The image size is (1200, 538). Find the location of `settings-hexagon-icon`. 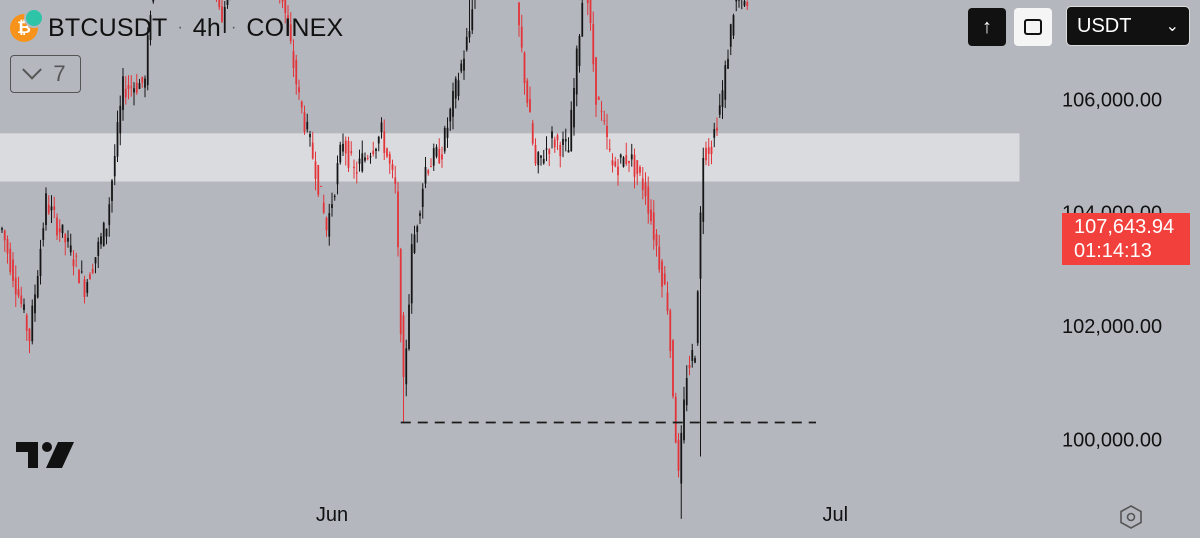

settings-hexagon-icon is located at coordinates (1131, 517).